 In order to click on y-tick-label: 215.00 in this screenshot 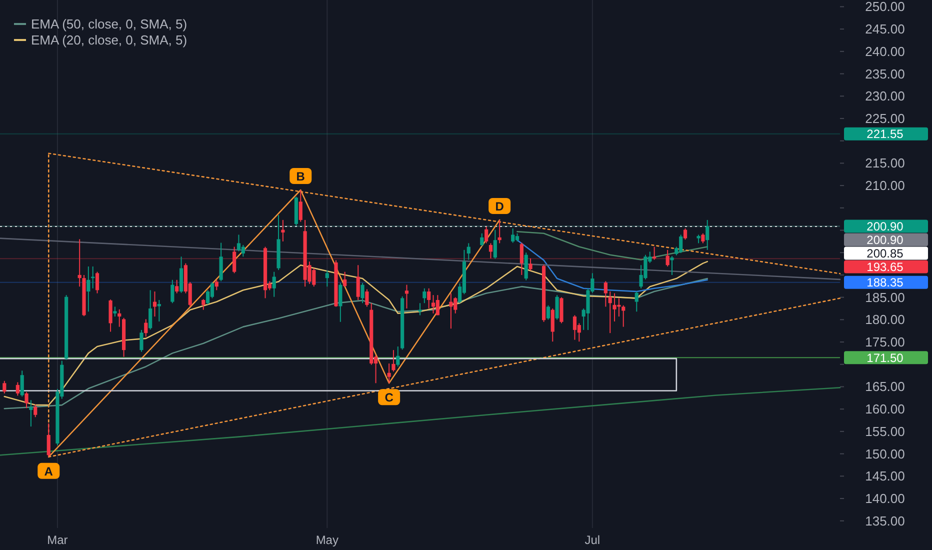, I will do `click(885, 163)`.